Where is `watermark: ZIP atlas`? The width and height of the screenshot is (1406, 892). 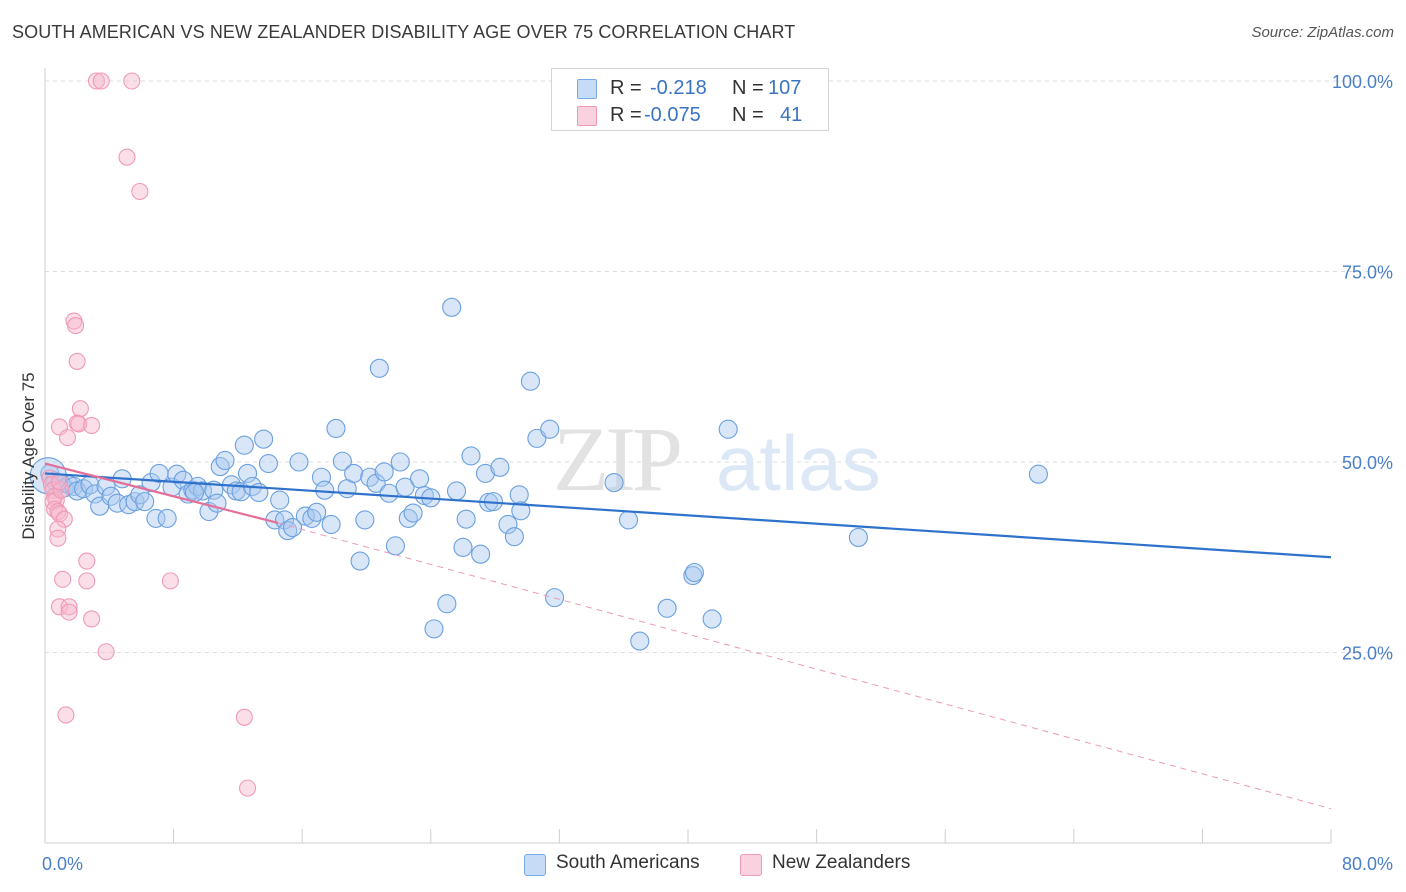 watermark: ZIP atlas is located at coordinates (717, 459).